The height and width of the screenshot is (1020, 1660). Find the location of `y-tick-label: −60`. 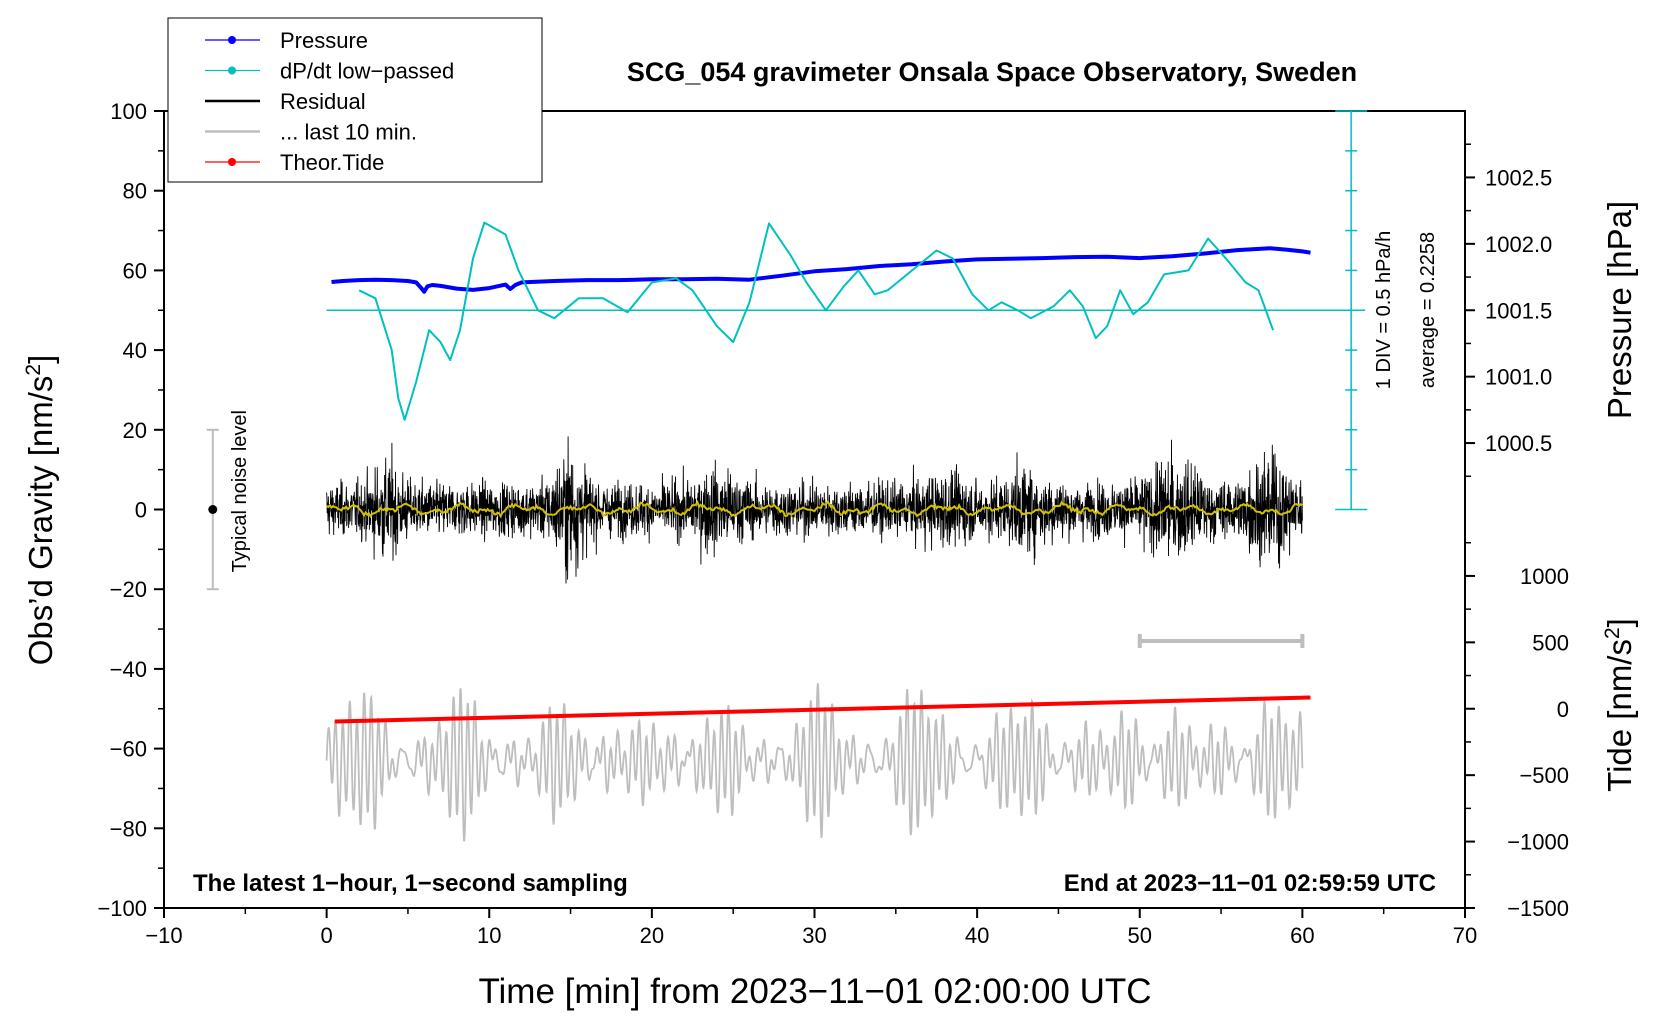

y-tick-label: −60 is located at coordinates (128, 749).